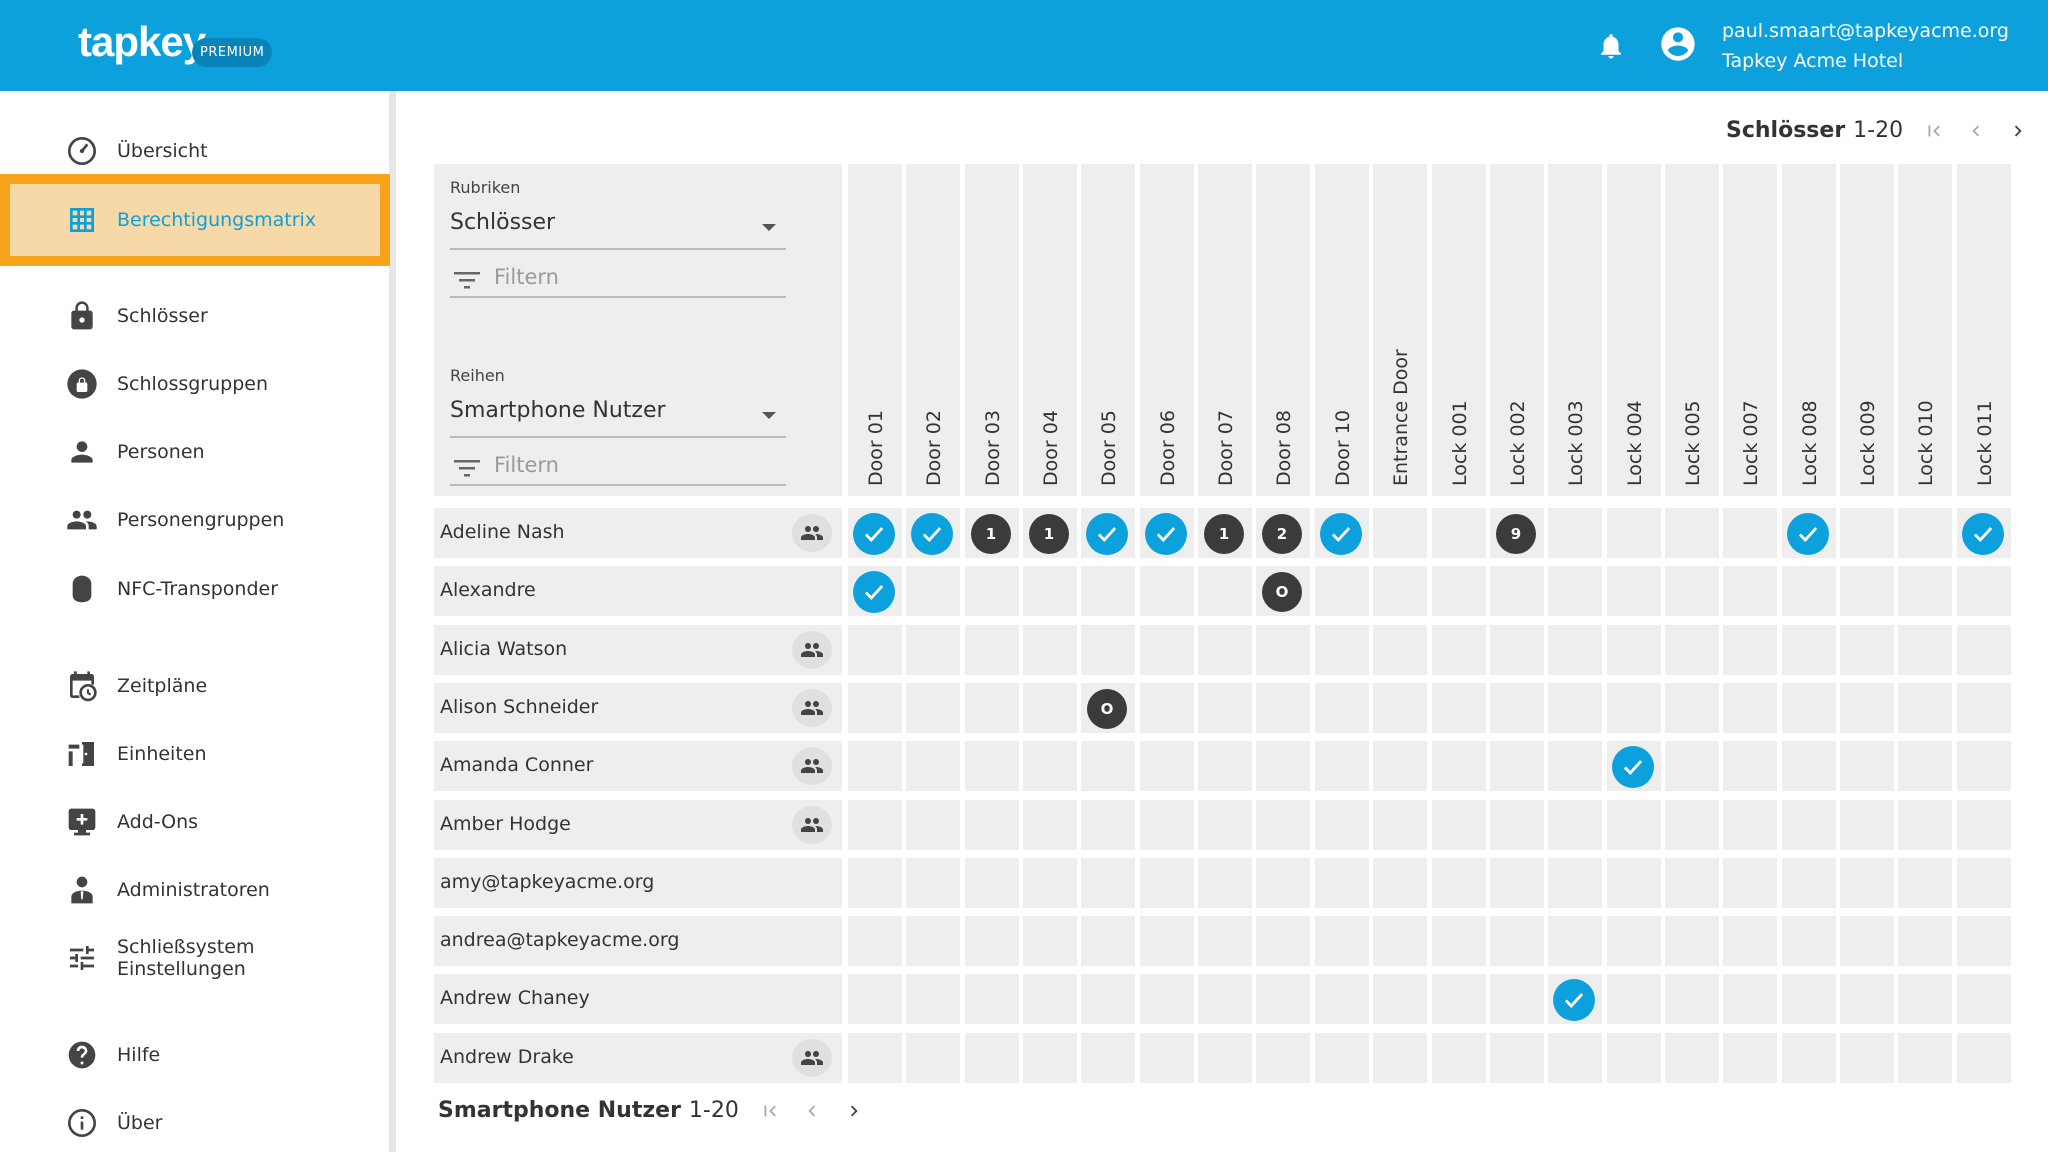 The width and height of the screenshot is (2048, 1155). I want to click on sidebar-item: Administratoren, so click(194, 890).